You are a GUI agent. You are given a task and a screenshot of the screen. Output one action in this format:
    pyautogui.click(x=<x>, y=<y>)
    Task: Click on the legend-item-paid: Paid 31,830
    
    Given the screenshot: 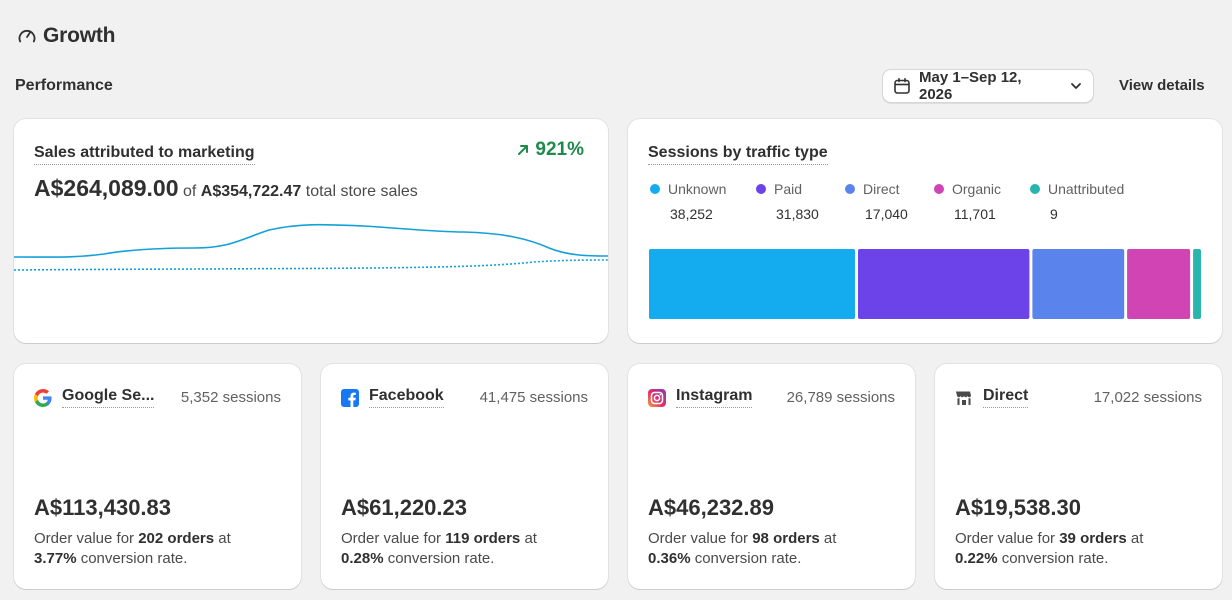 What is the action you would take?
    pyautogui.click(x=787, y=201)
    